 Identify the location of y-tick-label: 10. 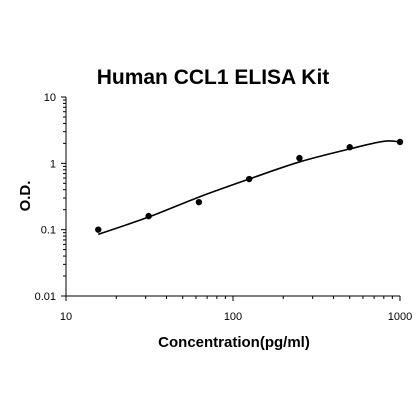
(50, 98).